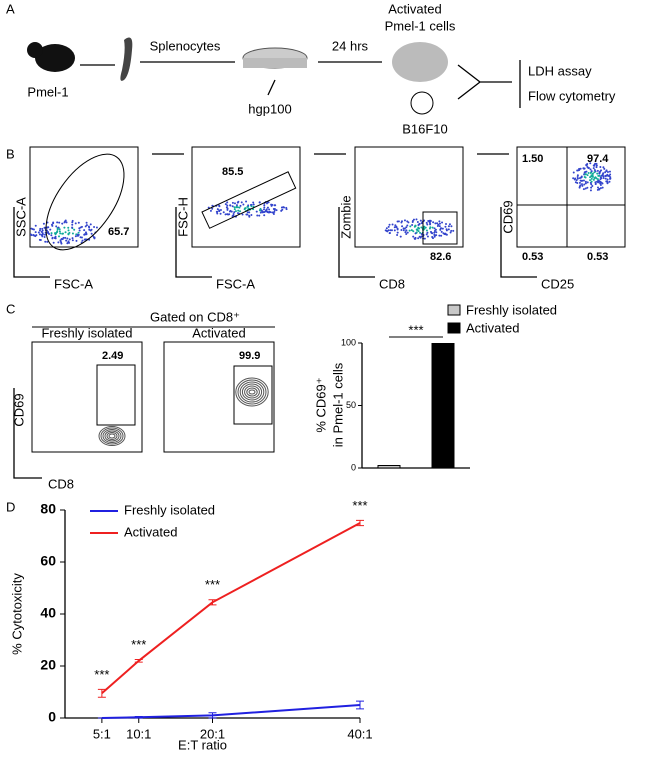 Image resolution: width=646 pixels, height=759 pixels. What do you see at coordinates (182, 217) in the screenshot?
I see `y-axis-label: FSC-H` at bounding box center [182, 217].